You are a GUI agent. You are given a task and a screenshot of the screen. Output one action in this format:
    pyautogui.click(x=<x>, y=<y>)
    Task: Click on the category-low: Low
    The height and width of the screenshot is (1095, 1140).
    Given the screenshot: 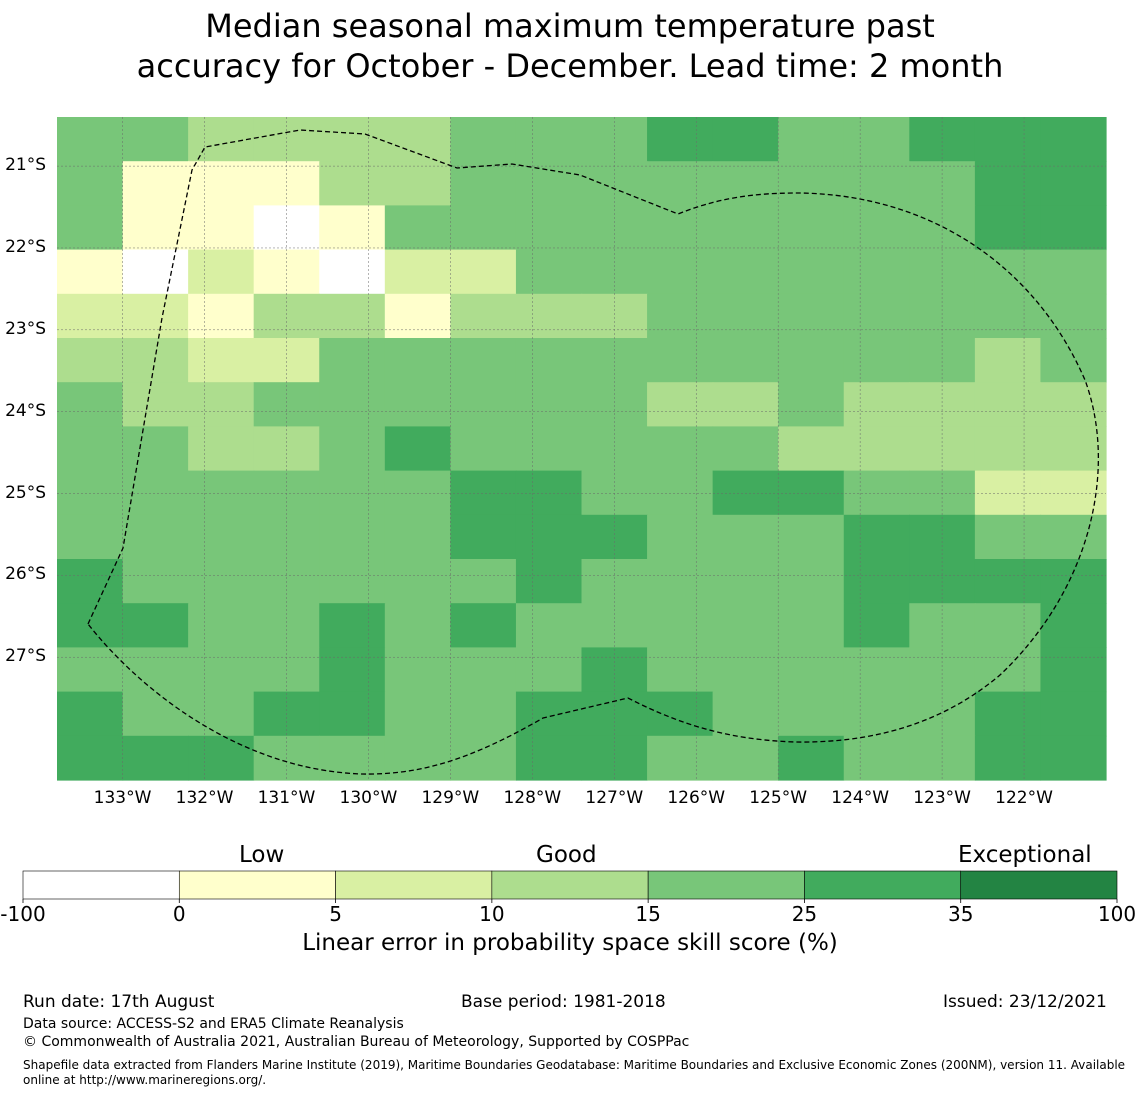 What is the action you would take?
    pyautogui.click(x=262, y=855)
    